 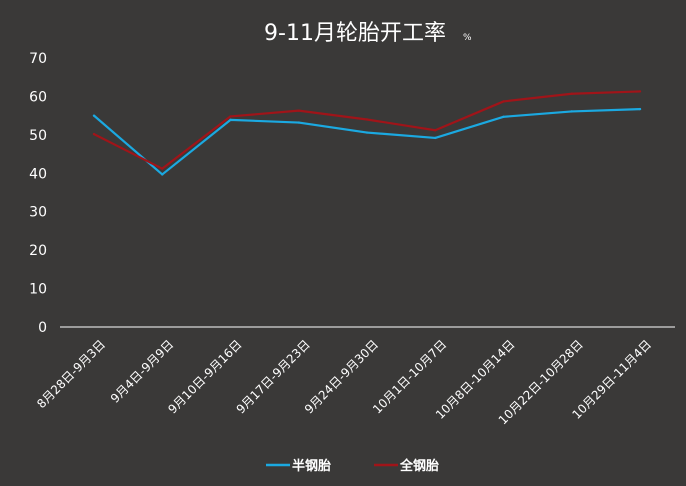 What do you see at coordinates (38, 193) in the screenshot?
I see `y-axis-tick-labels: 0 10 20 30 40 50 60 70` at bounding box center [38, 193].